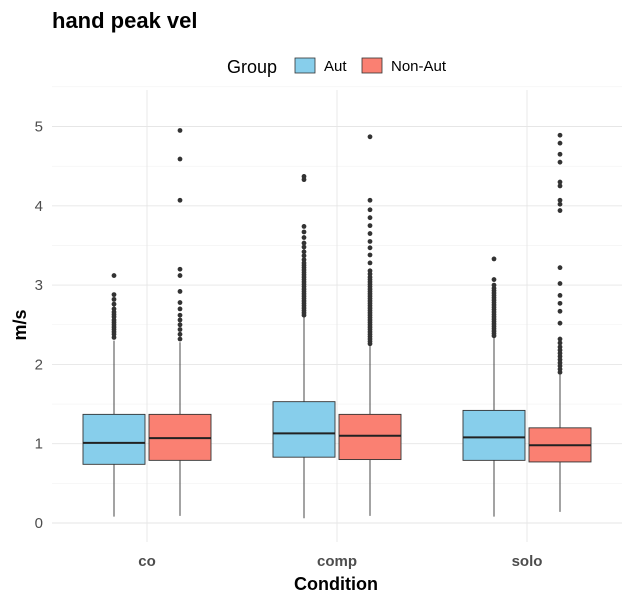 The image size is (632, 603). Describe the element at coordinates (39, 364) in the screenshot. I see `y-tick-label: 2` at that location.